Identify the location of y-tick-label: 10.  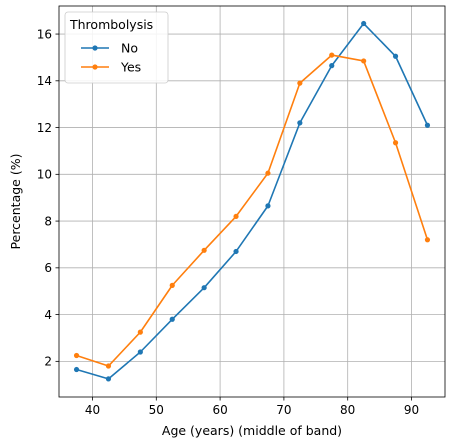
(44, 175).